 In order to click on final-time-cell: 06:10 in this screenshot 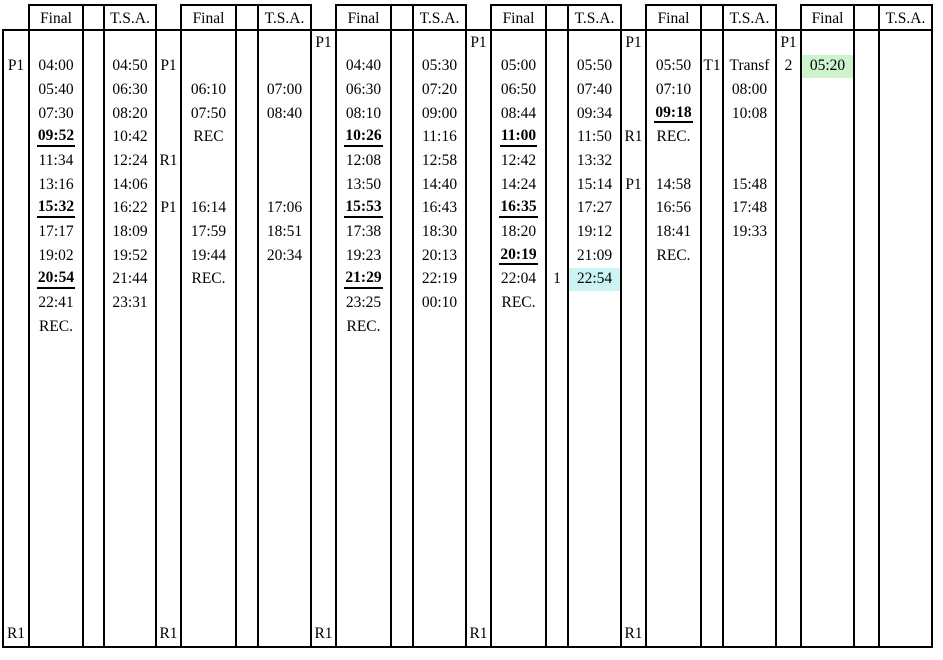, I will do `click(208, 90)`.